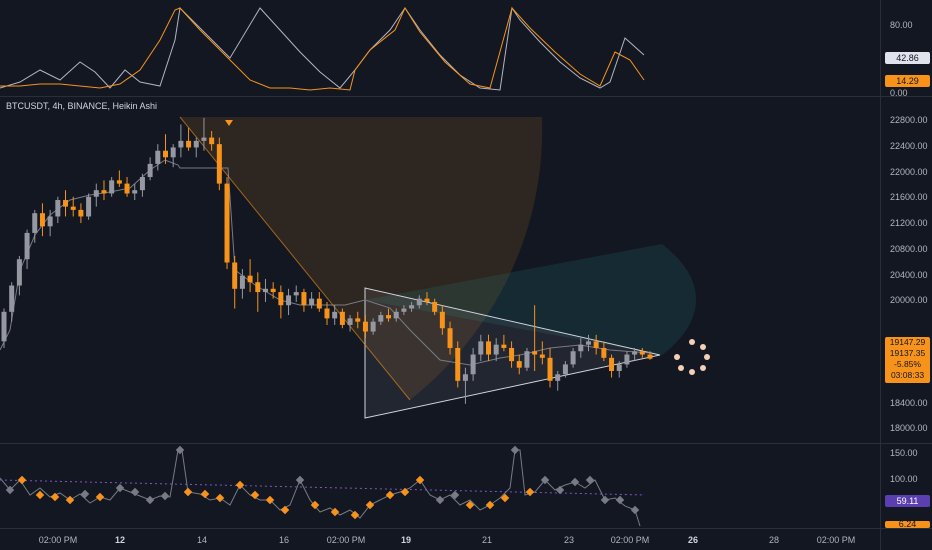 This screenshot has width=932, height=550. Describe the element at coordinates (909, 249) in the screenshot. I see `price-tick: 20800.00` at that location.